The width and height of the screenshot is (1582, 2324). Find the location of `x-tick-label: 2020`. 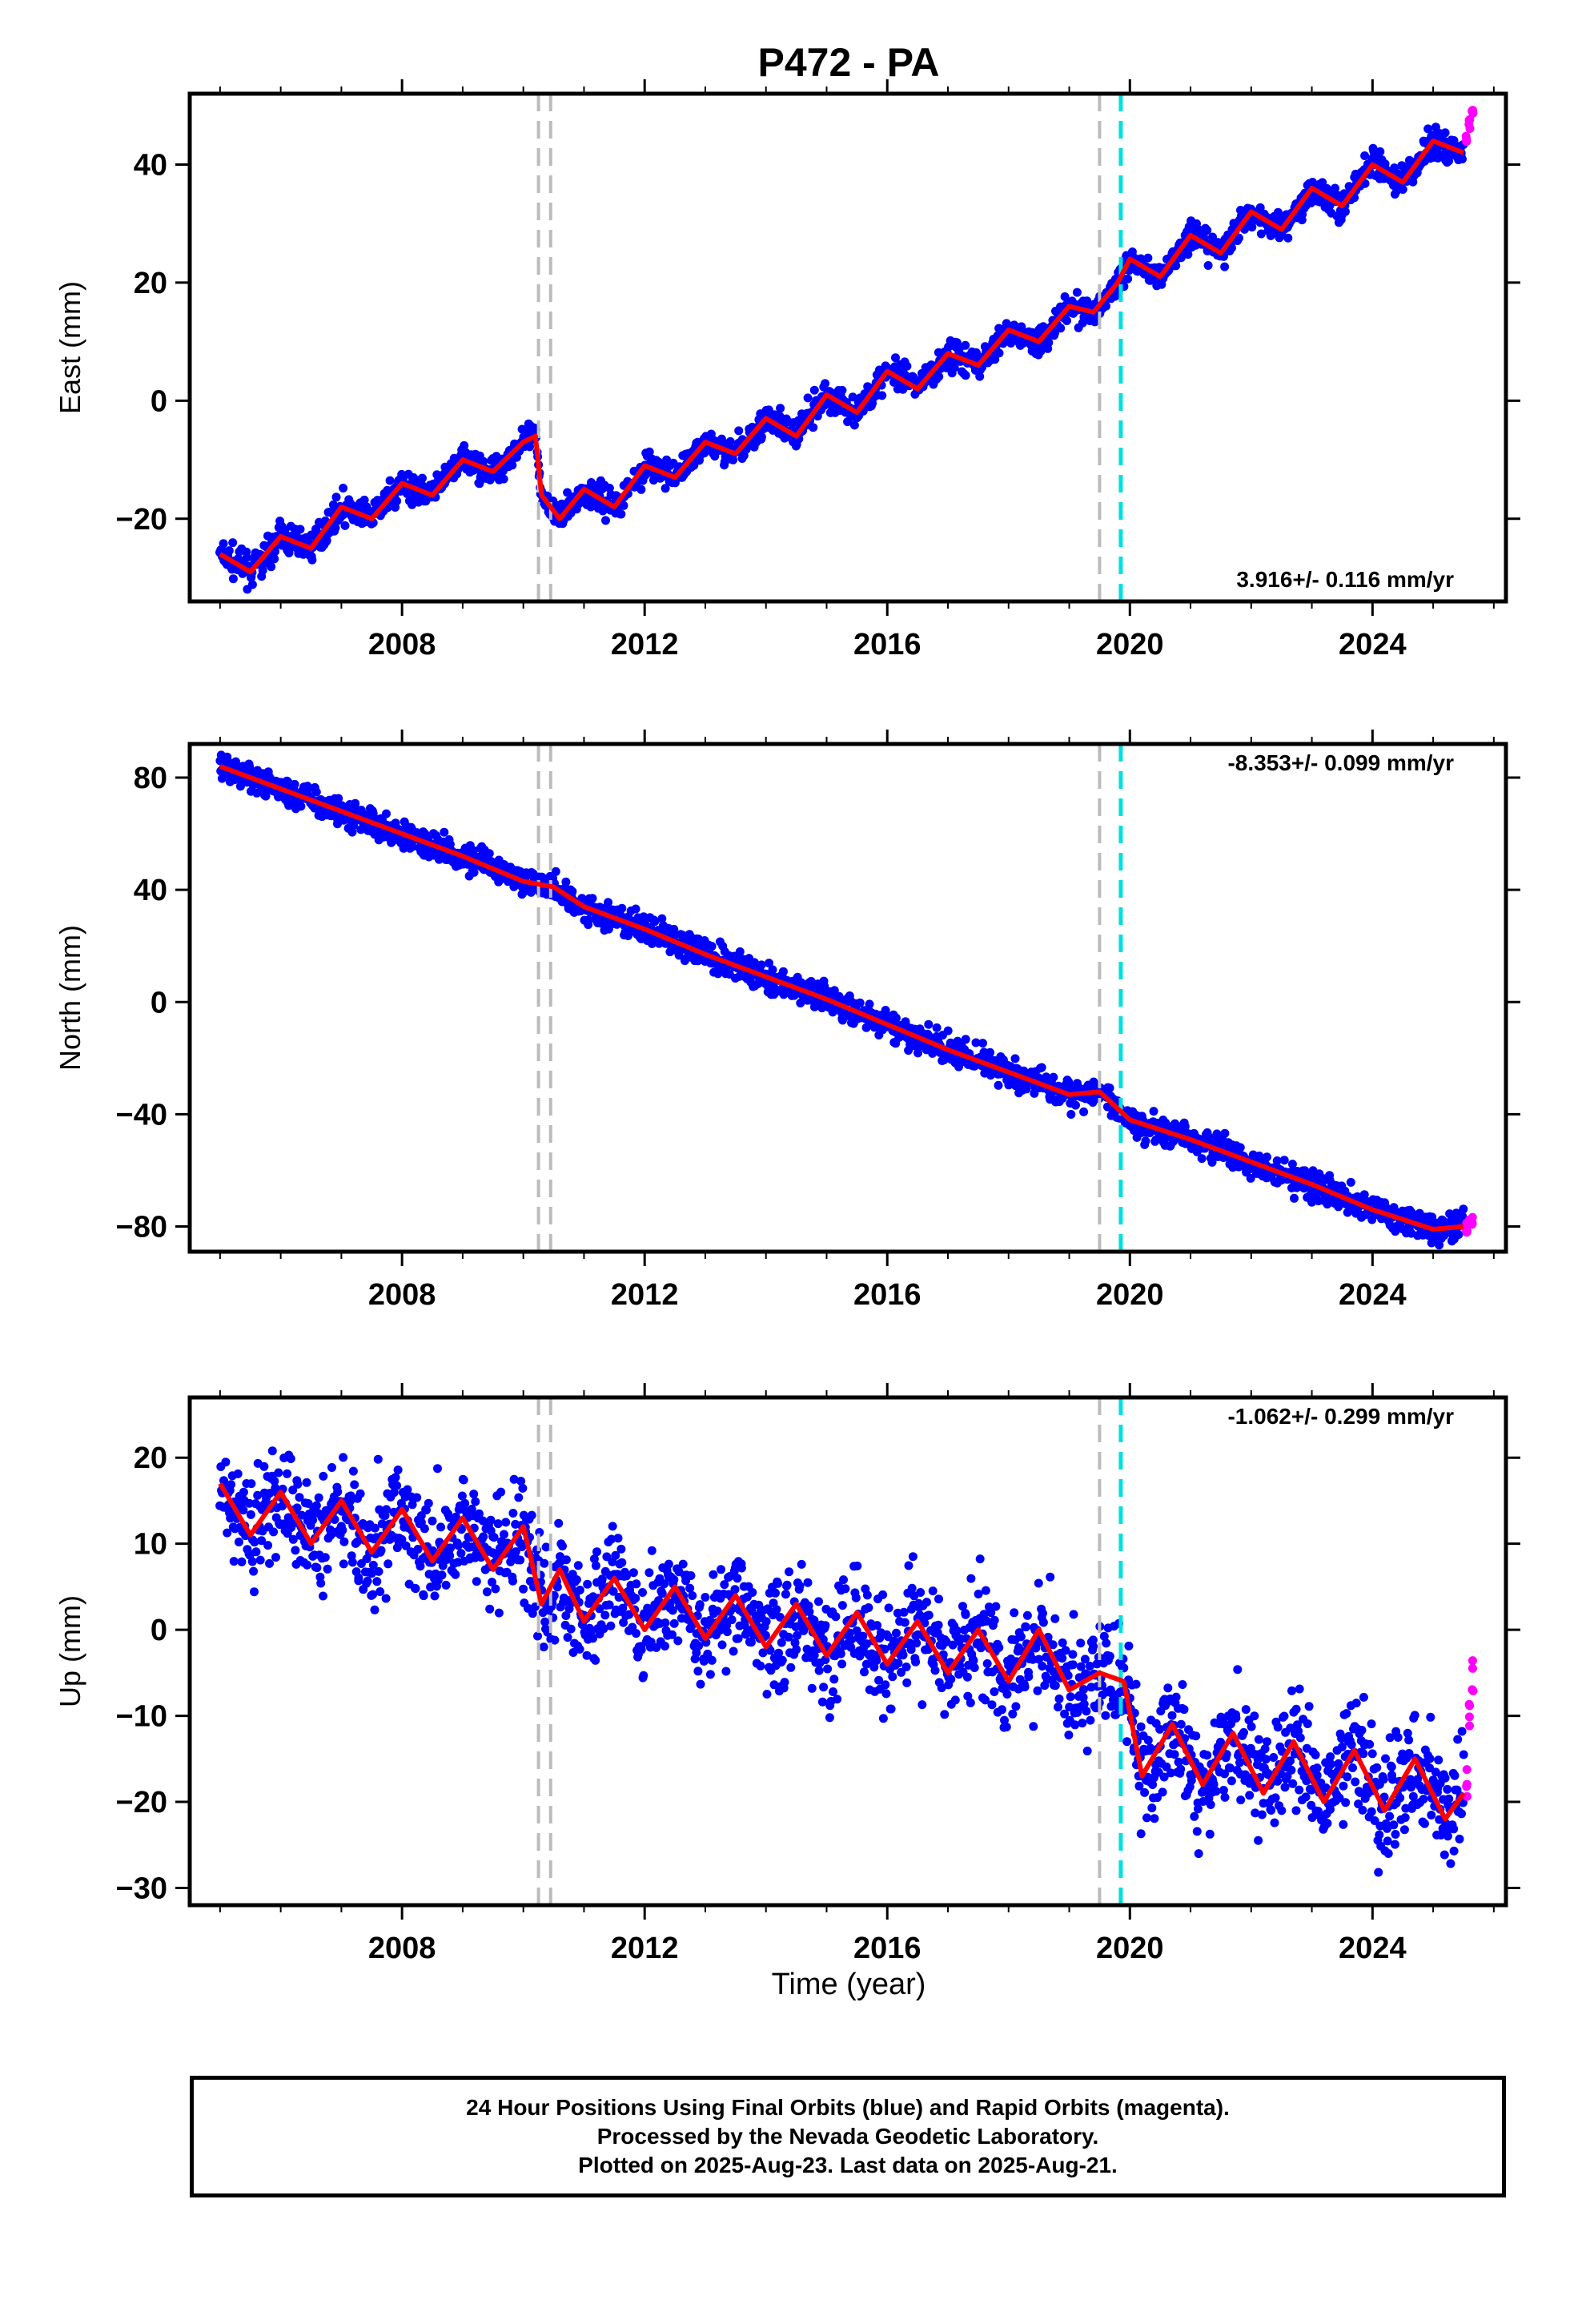

x-tick-label: 2020 is located at coordinates (1130, 644).